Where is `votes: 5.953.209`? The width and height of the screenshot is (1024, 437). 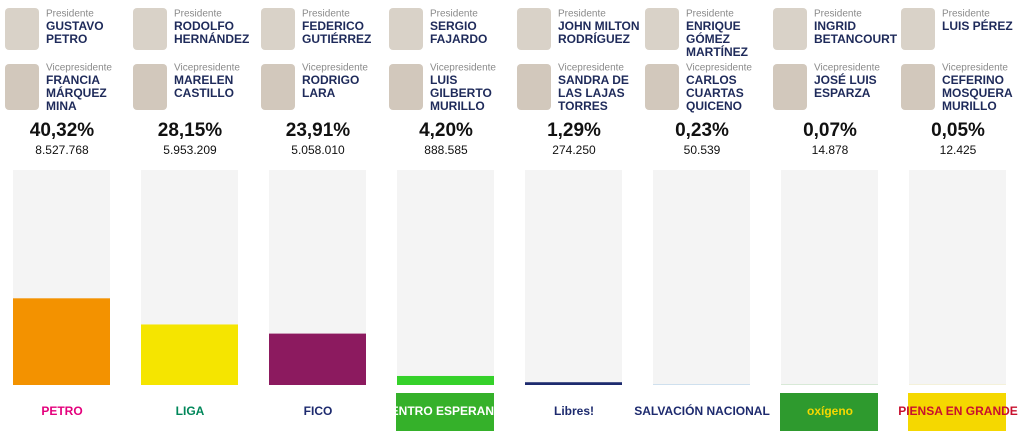 votes: 5.953.209 is located at coordinates (190, 150).